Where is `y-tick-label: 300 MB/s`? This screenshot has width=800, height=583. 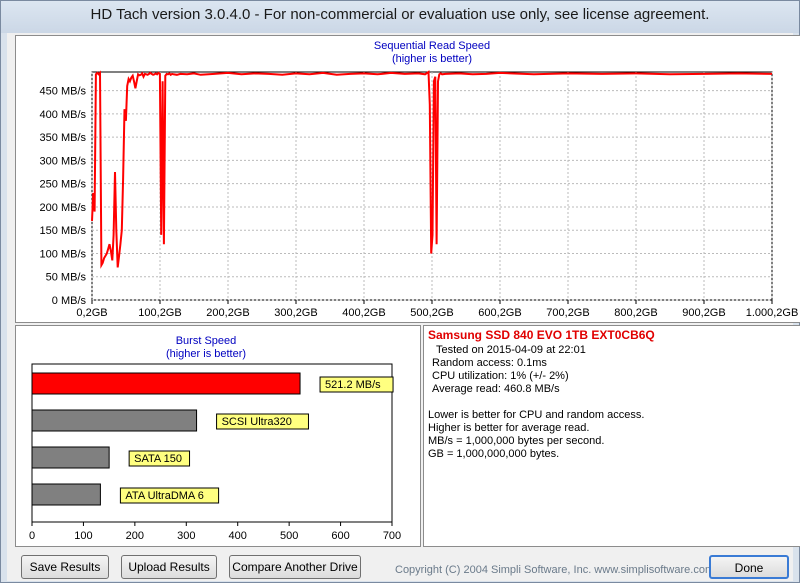 y-tick-label: 300 MB/s is located at coordinates (63, 161).